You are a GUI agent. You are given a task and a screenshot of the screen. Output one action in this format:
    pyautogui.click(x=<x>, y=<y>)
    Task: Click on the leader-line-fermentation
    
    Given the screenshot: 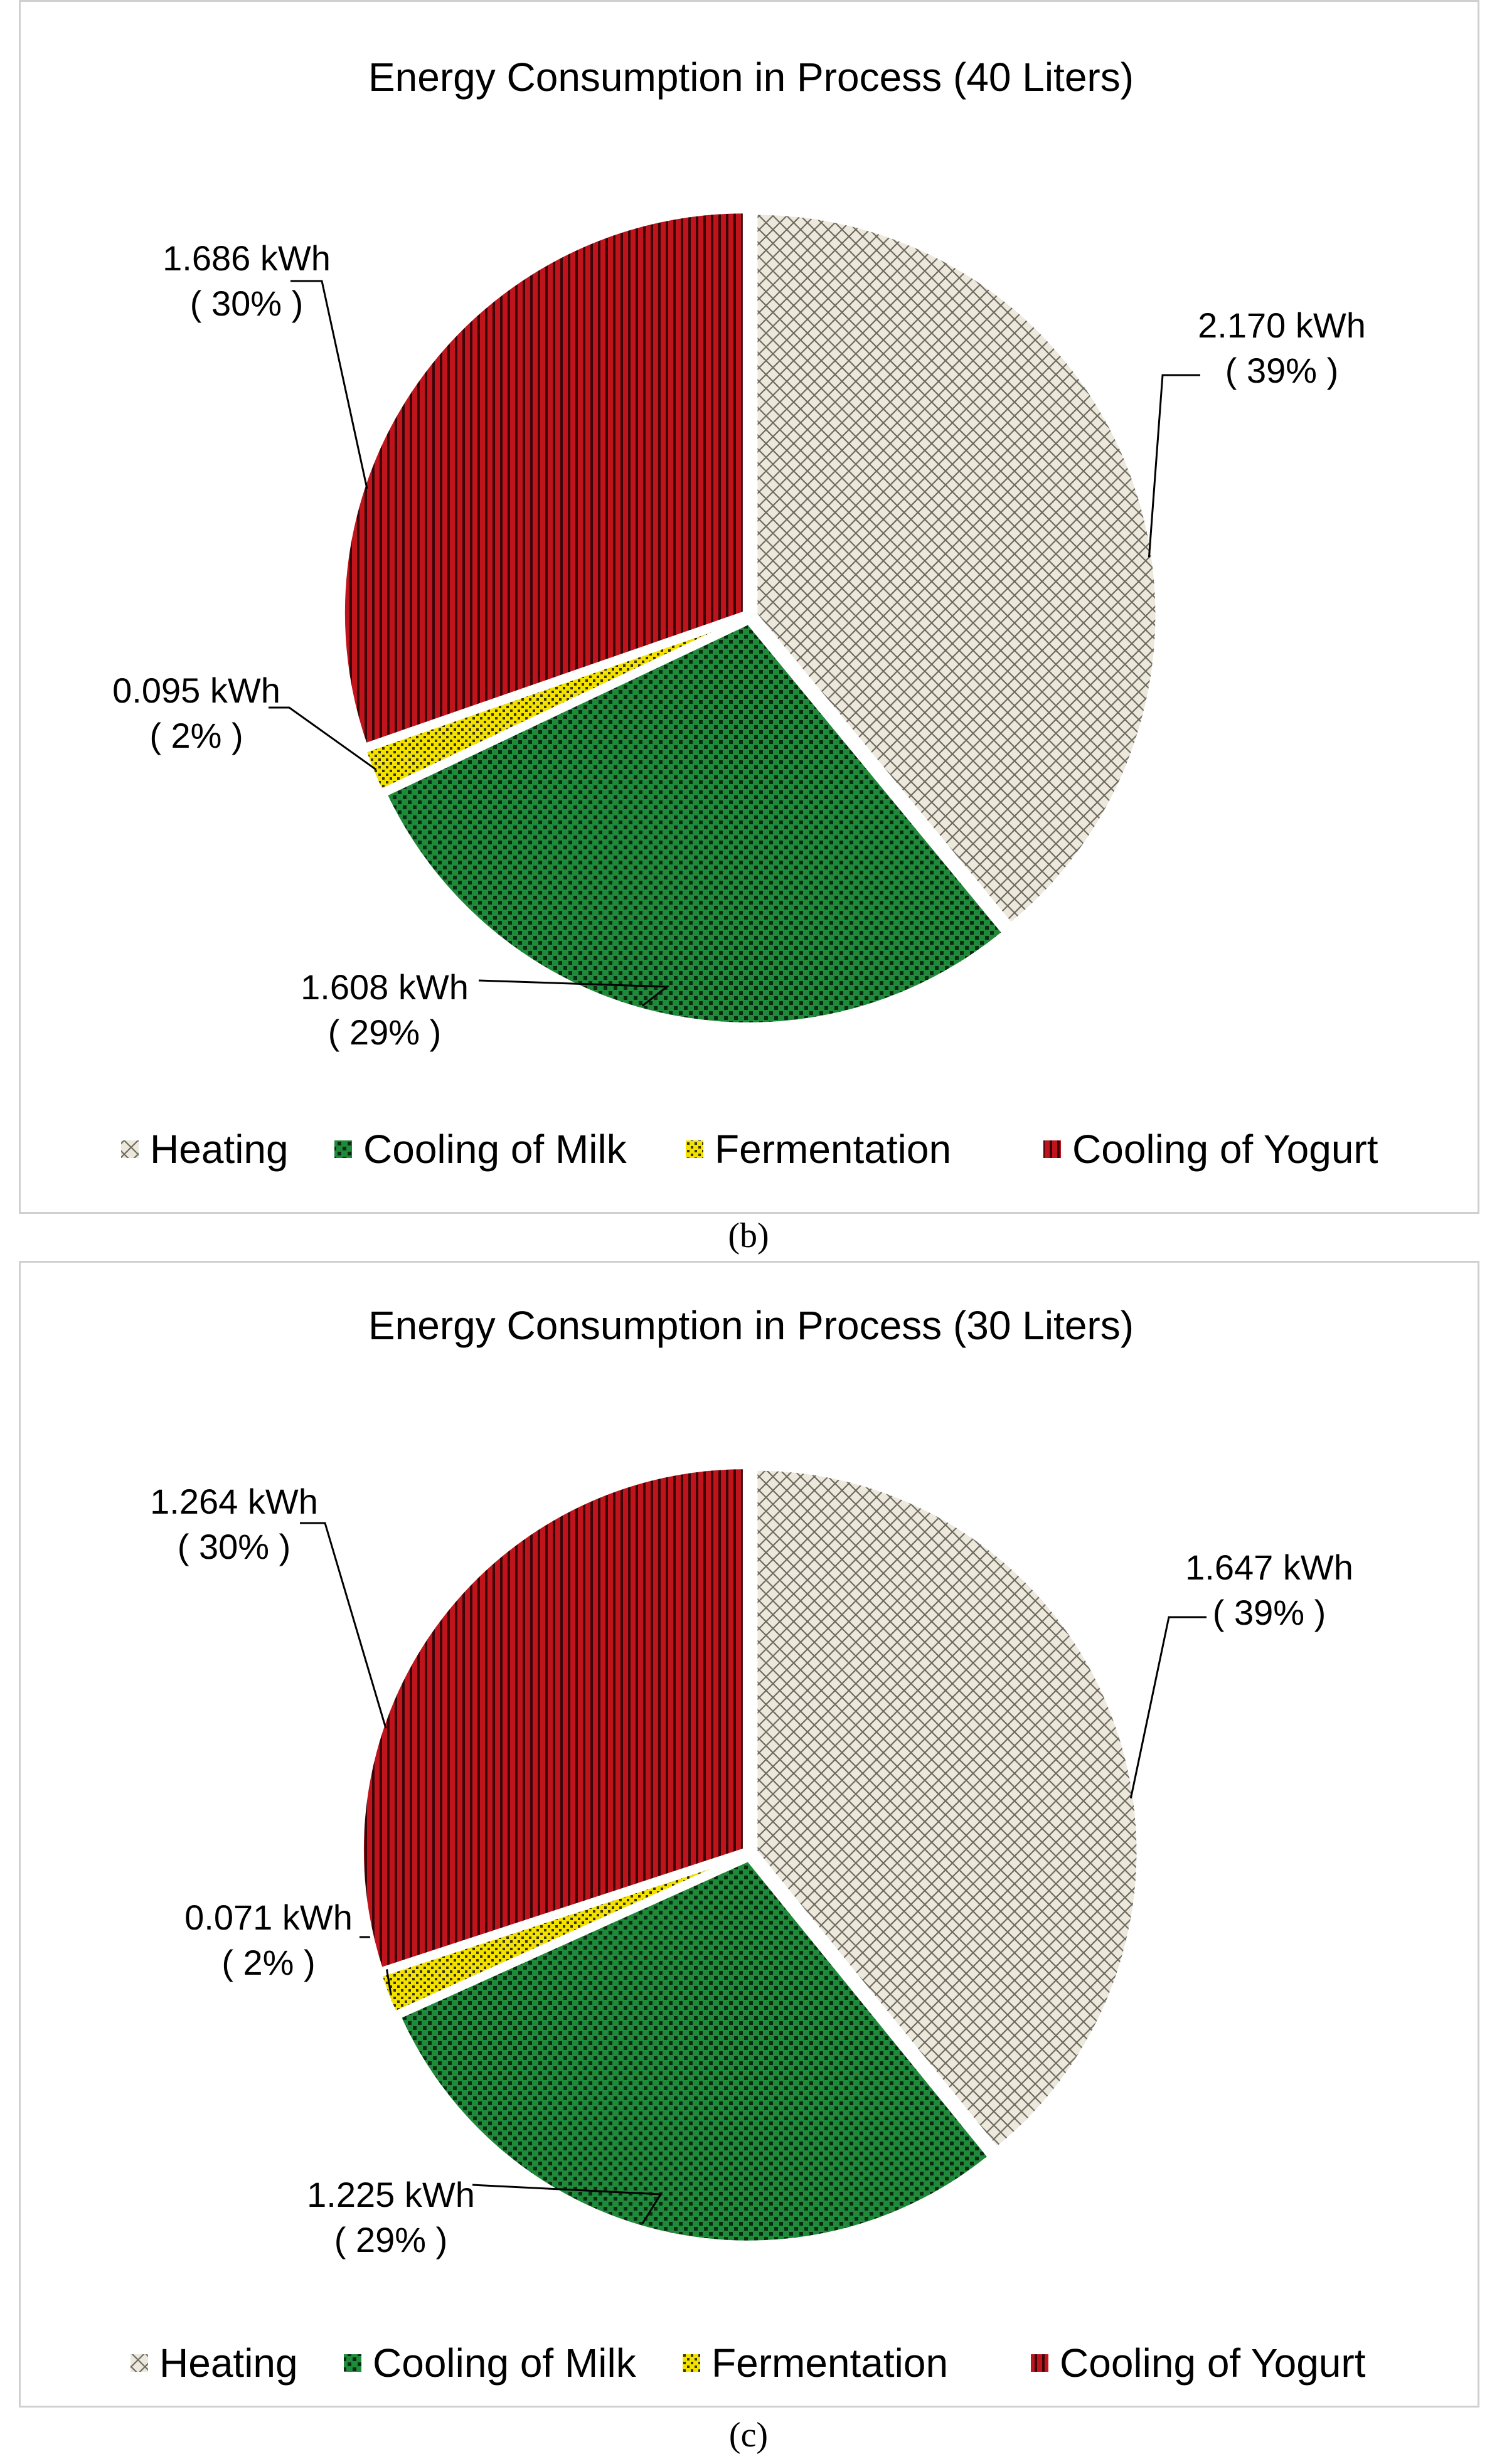 What is the action you would take?
    pyautogui.click(x=323, y=738)
    